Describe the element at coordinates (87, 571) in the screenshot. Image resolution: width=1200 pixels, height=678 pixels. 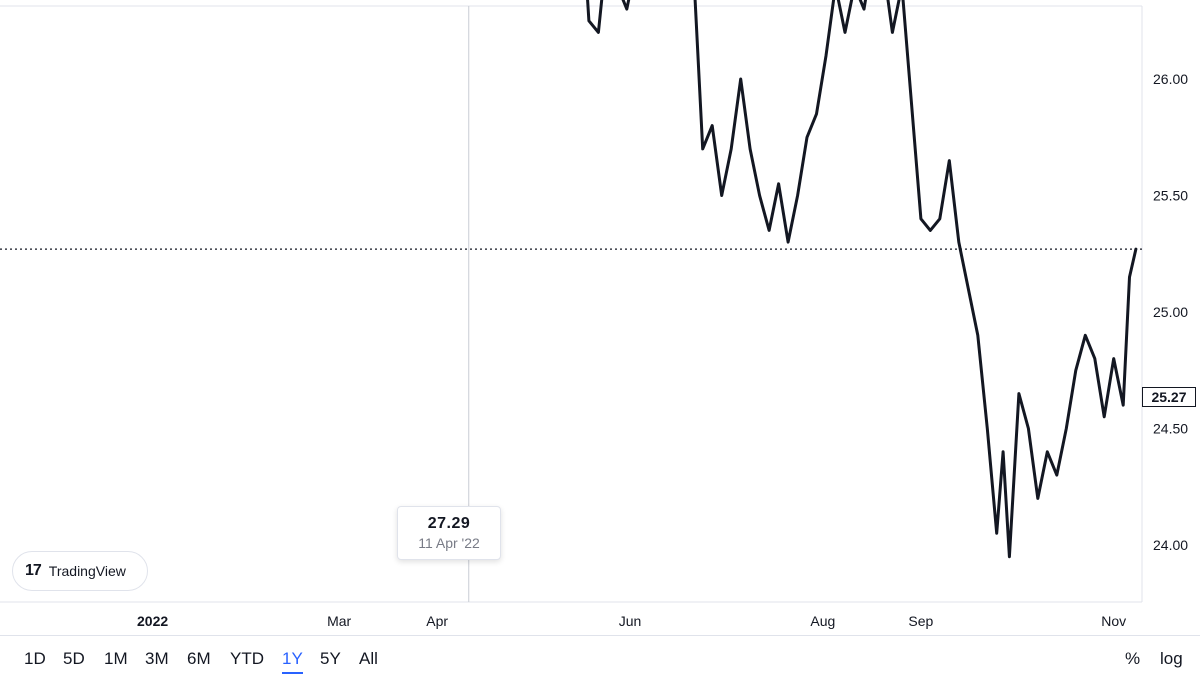
I see `tradingview-logo-text: TradingView` at that location.